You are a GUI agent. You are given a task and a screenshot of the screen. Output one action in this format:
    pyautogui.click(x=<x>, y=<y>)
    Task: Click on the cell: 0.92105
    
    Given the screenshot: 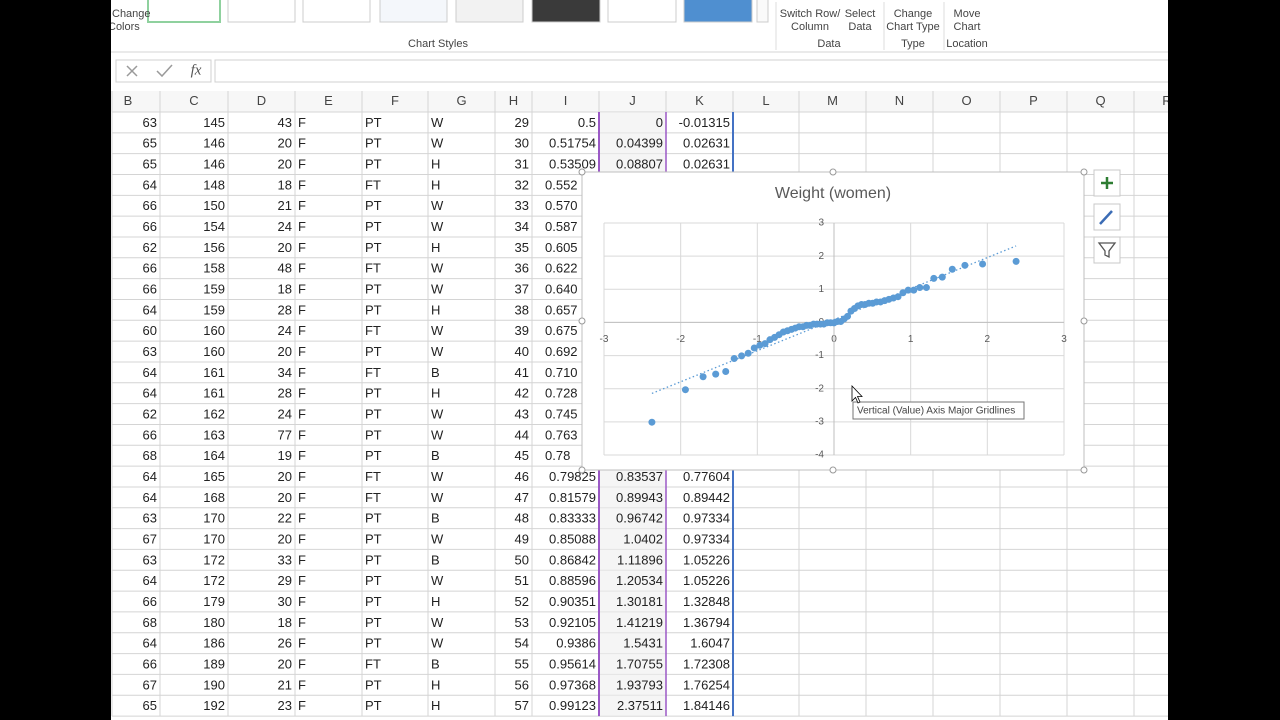 What is the action you would take?
    pyautogui.click(x=572, y=622)
    